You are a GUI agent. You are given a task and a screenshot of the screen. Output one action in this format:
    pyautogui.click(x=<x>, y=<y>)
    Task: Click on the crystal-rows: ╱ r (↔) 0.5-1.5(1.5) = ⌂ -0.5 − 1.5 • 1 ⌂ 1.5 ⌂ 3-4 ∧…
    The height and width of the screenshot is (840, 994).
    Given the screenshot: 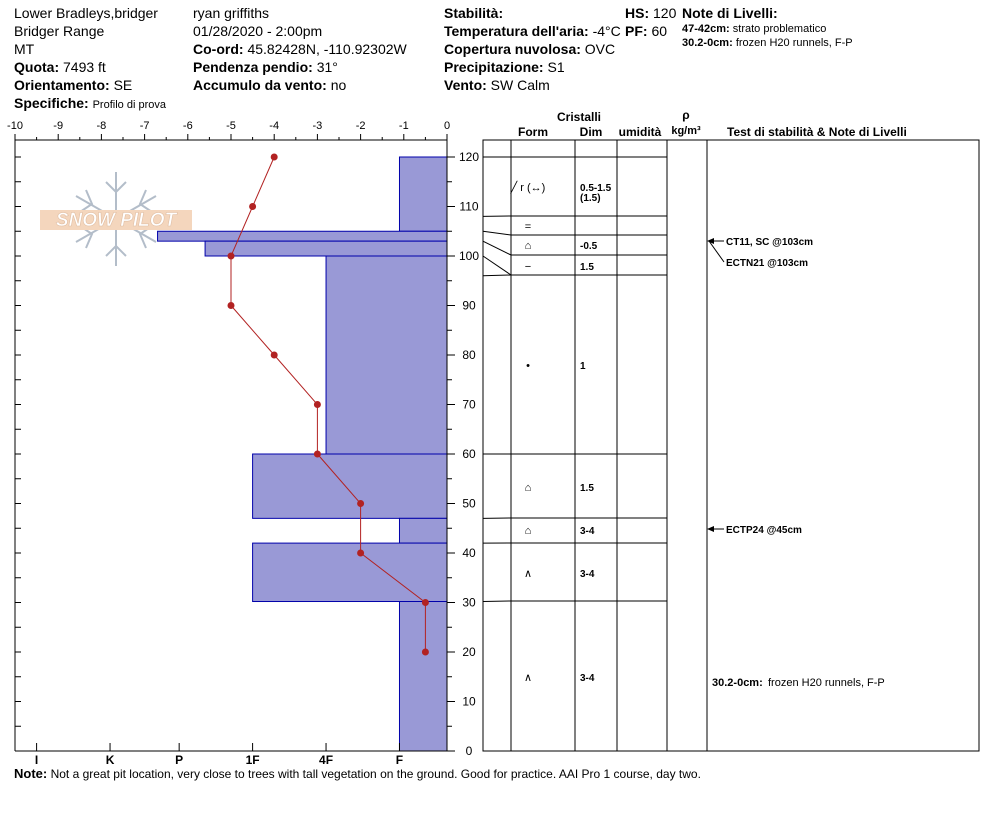 What is the action you would take?
    pyautogui.click(x=561, y=432)
    